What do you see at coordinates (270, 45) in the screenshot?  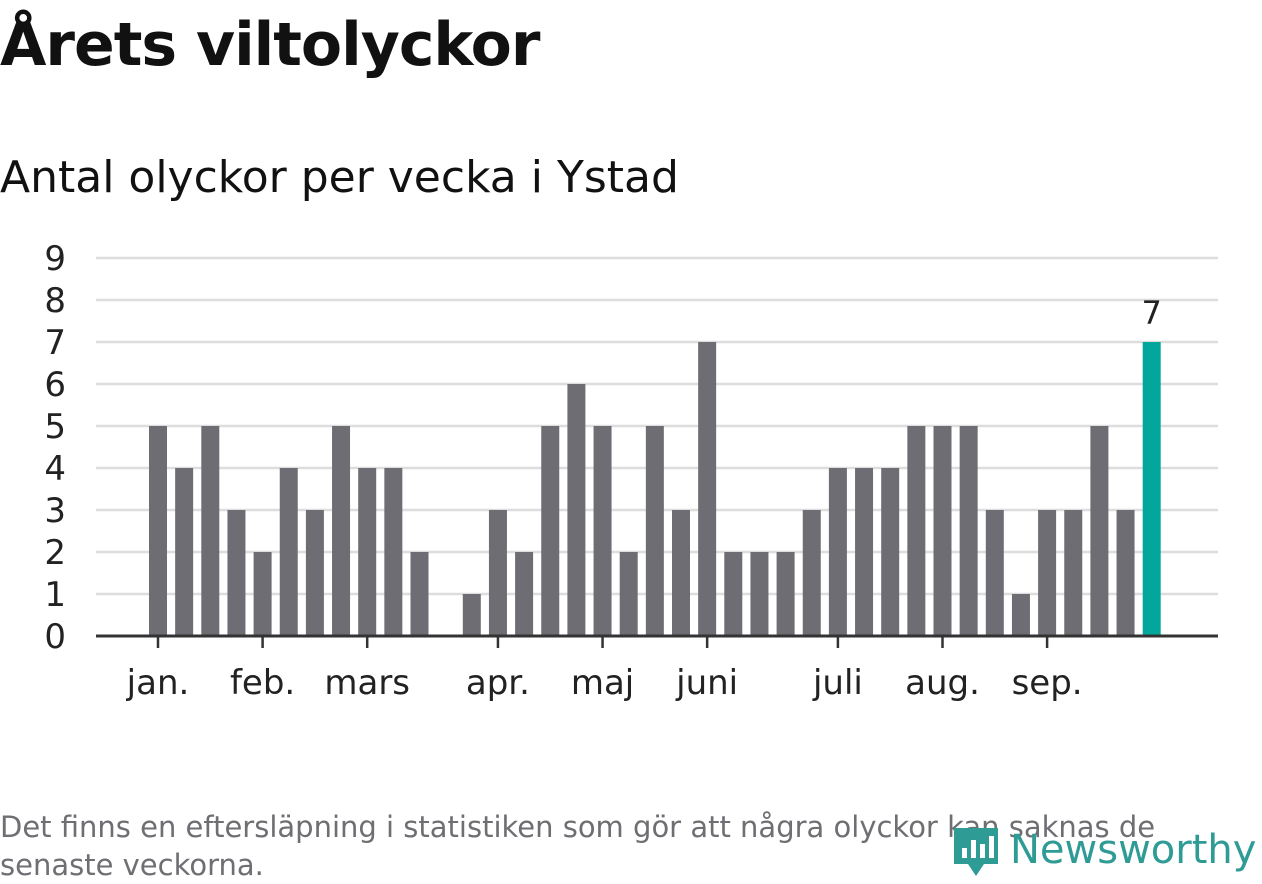 I see `chart-title: Årets viltolyckor` at bounding box center [270, 45].